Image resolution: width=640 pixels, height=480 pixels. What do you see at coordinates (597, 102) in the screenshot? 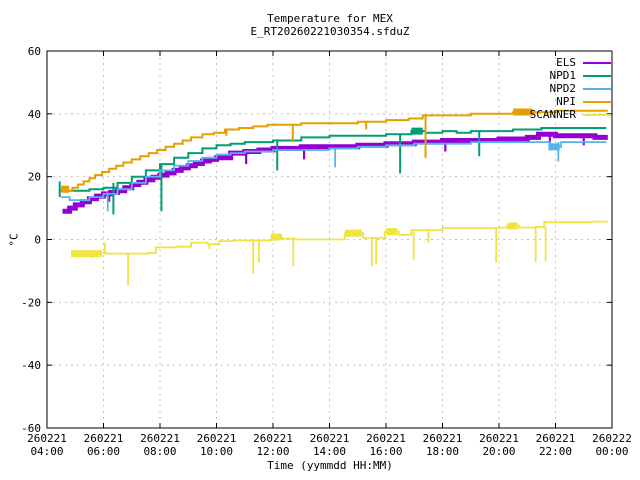
I see `legend-line-sample-npi` at bounding box center [597, 102].